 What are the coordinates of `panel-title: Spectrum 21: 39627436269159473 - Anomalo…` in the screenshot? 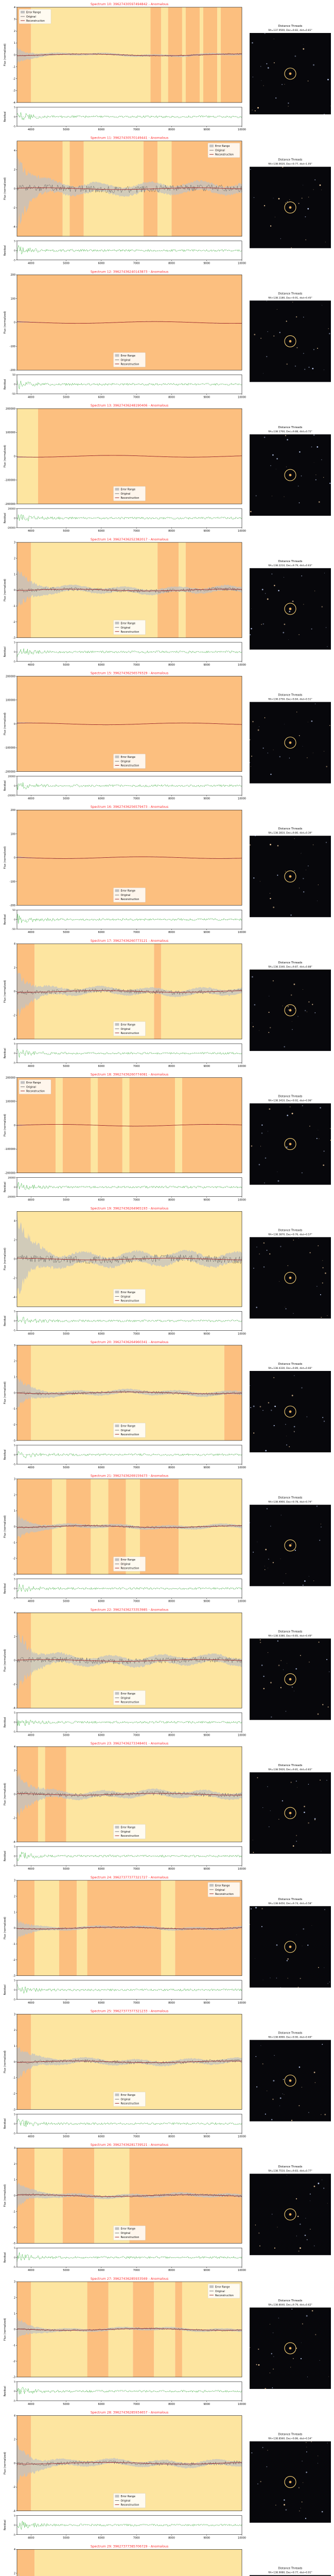 It's located at (129, 1476).